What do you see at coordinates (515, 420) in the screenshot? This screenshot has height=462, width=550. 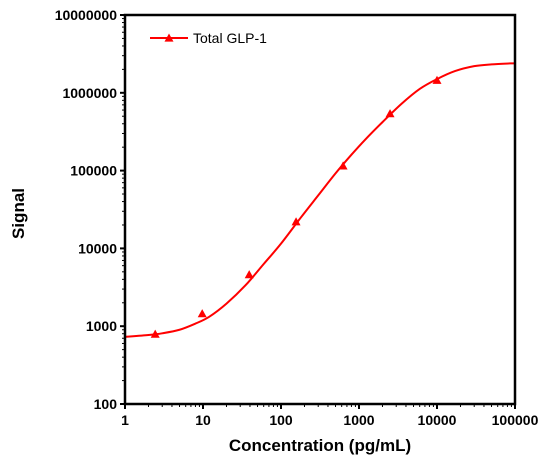 I see `x-tick-label: 100000` at bounding box center [515, 420].